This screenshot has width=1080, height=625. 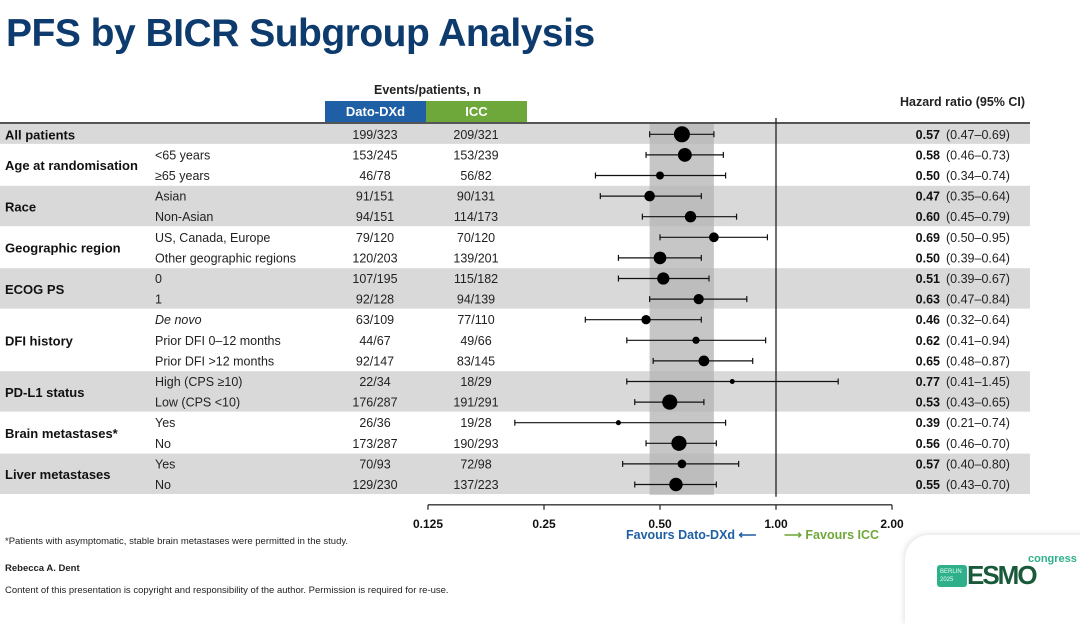 I want to click on favours-left: Favours Dato-DXd ⟵, so click(x=691, y=534).